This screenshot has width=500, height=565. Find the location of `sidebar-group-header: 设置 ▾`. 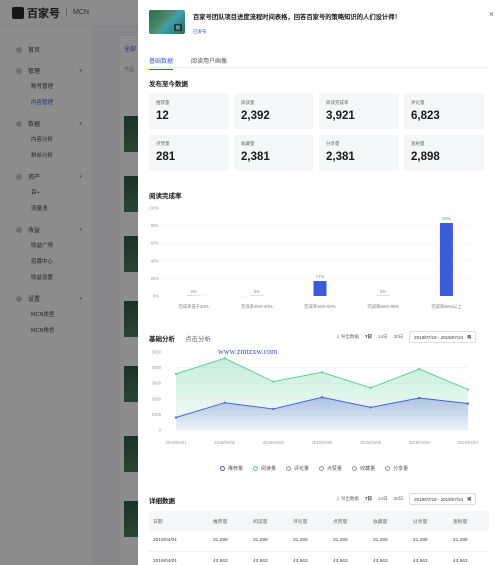

sidebar-group-header: 设置 ▾ is located at coordinates (46, 298).